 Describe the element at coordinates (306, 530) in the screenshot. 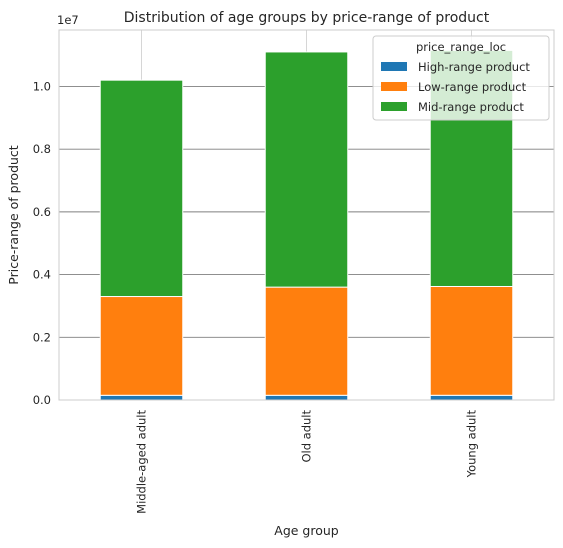

I see `x-axis-label: Age group` at that location.